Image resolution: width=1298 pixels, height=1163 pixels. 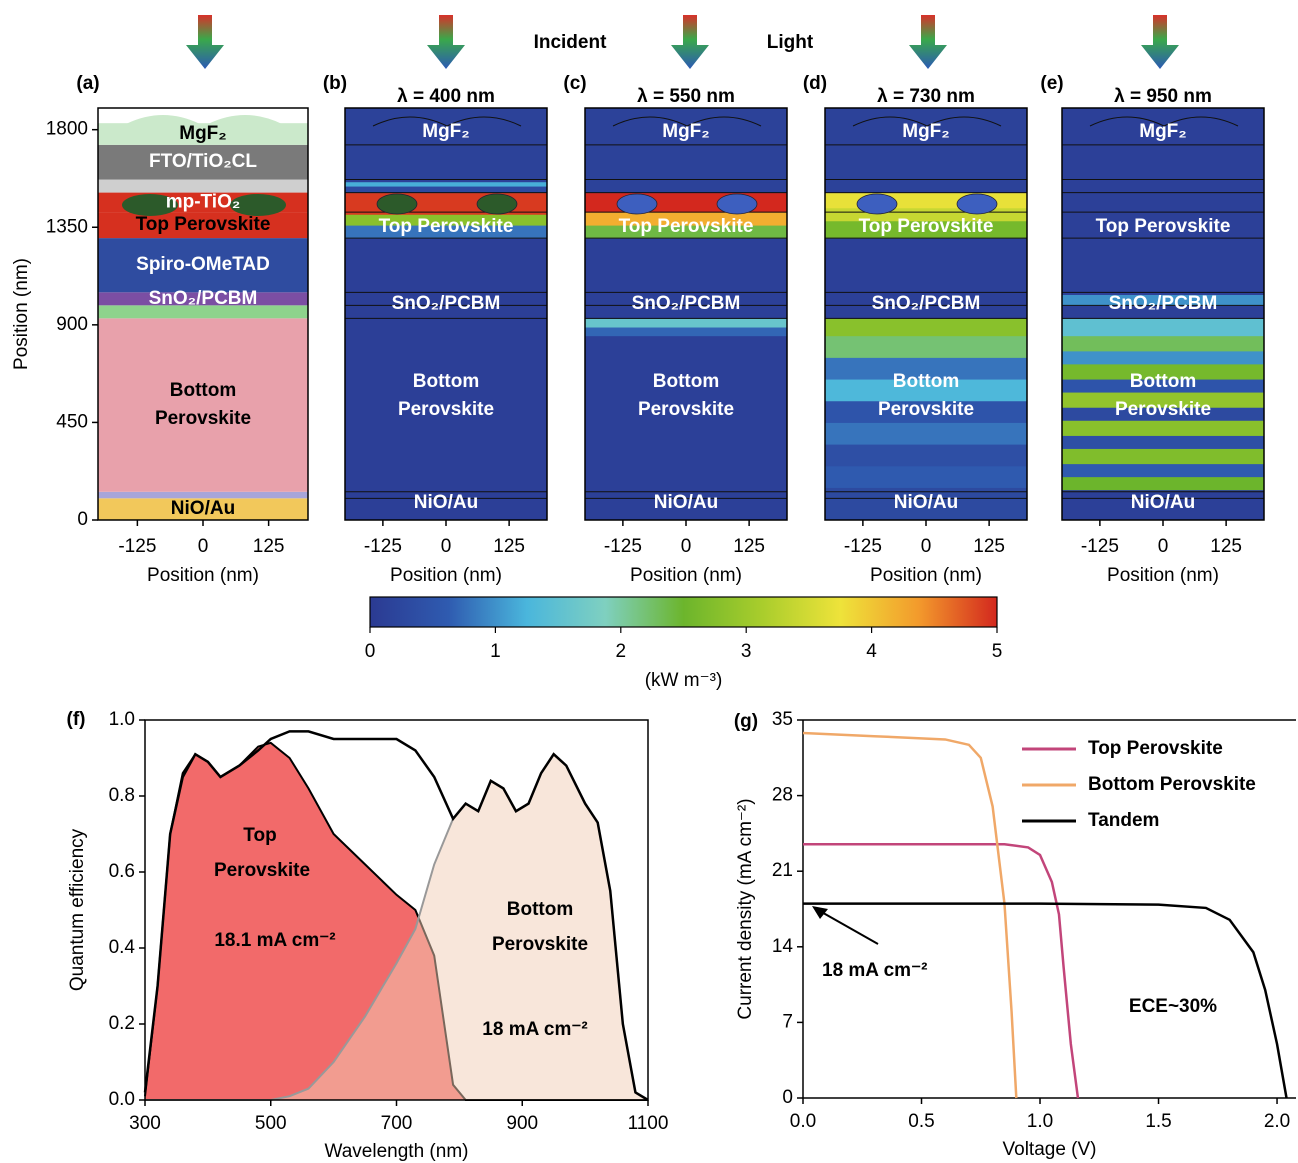 I want to click on colorbar-tick-label: 2, so click(x=621, y=651).